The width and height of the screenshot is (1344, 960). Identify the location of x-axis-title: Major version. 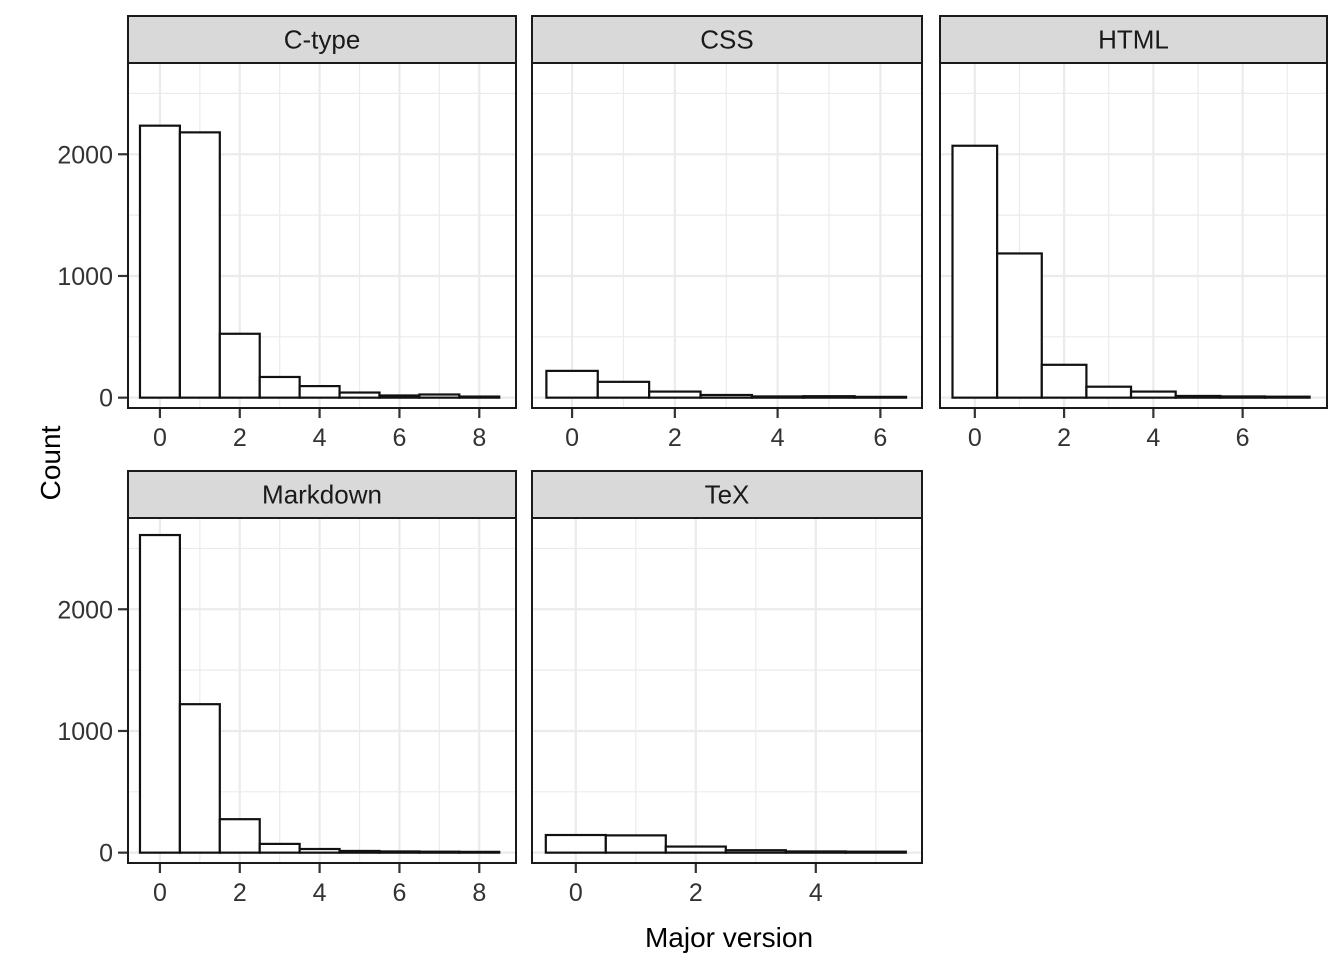
(729, 937).